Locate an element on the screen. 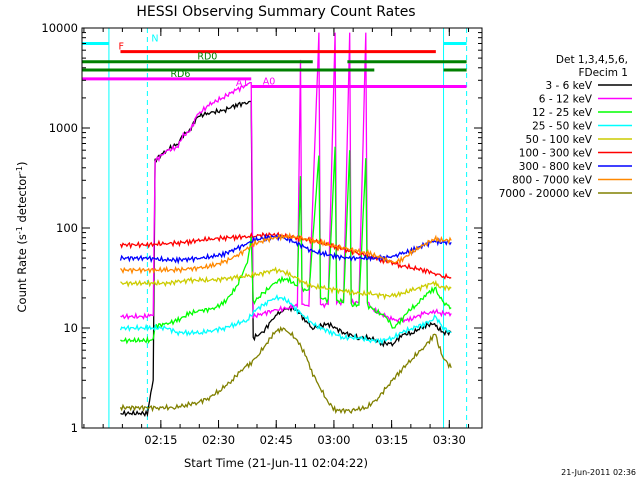 The width and height of the screenshot is (640, 480). flag-label: A0 is located at coordinates (269, 82).